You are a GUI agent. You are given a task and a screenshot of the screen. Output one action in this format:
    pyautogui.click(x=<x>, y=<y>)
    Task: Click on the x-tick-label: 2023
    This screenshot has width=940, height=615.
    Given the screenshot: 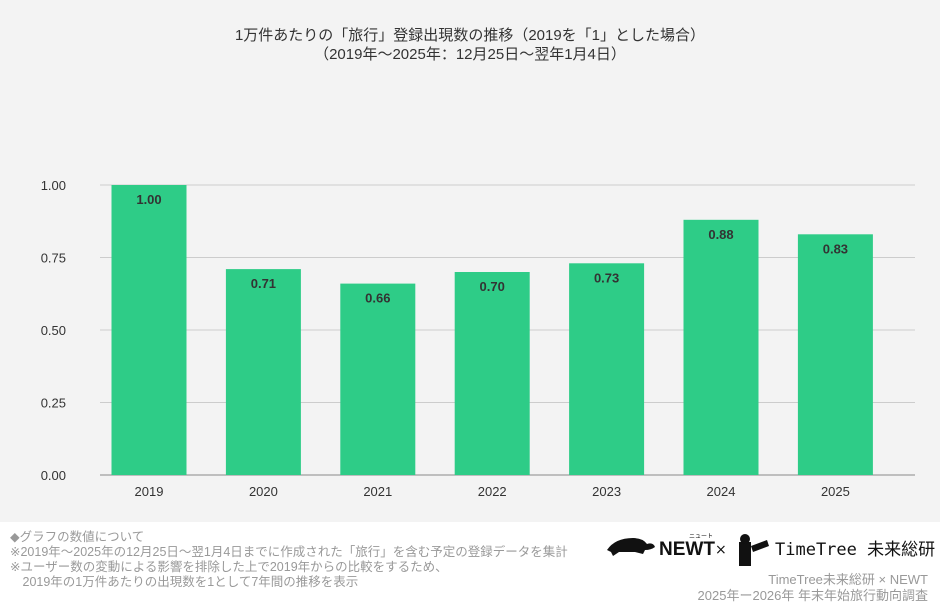 What is the action you would take?
    pyautogui.click(x=606, y=491)
    